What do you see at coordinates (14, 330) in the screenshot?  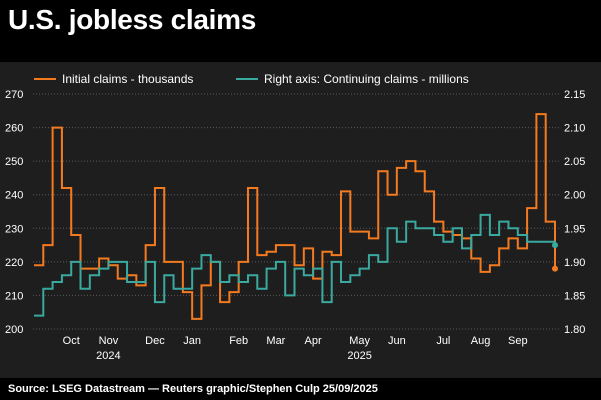 I see `left-axis-tick-label: 200` at bounding box center [14, 330].